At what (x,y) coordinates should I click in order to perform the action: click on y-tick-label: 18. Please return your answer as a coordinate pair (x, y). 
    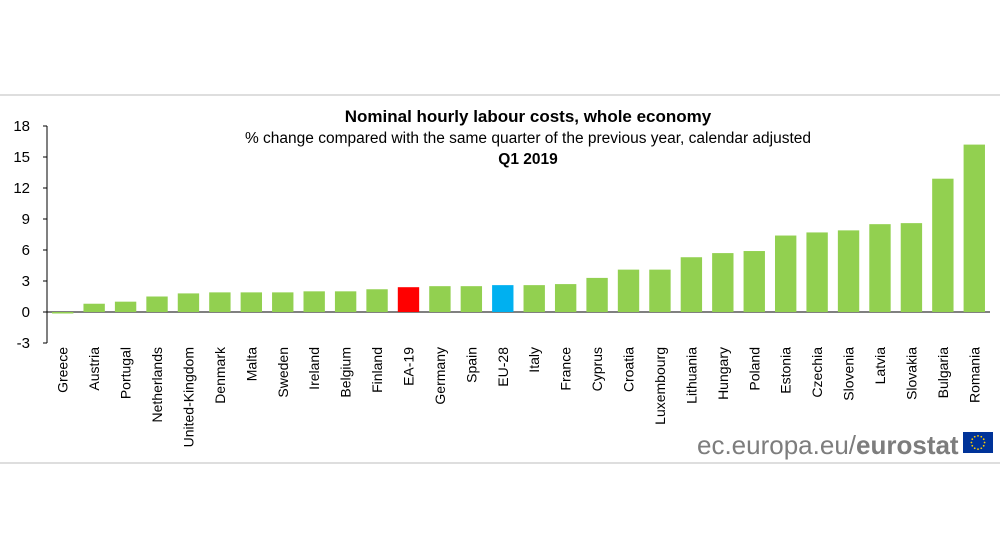
    Looking at the image, I should click on (21, 126).